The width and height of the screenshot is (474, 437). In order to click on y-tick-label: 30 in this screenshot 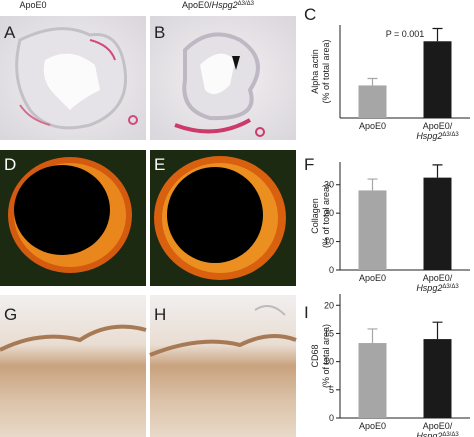, I will do `click(329, 185)`.